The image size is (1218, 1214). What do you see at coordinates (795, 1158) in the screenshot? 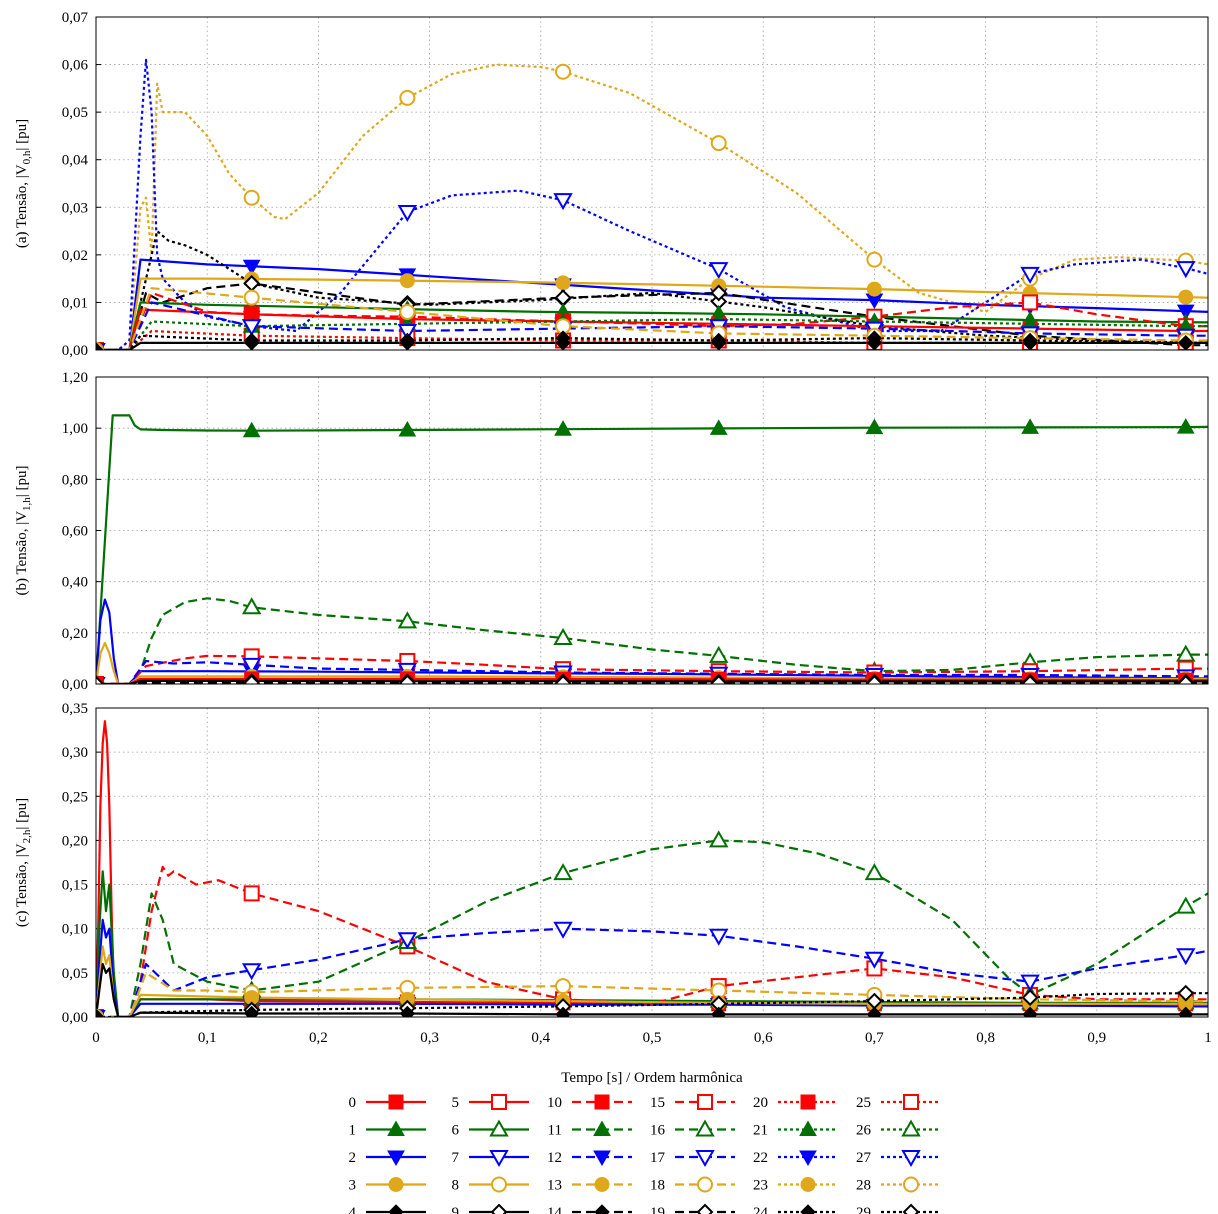
I see `legend-item-22: 22` at bounding box center [795, 1158].